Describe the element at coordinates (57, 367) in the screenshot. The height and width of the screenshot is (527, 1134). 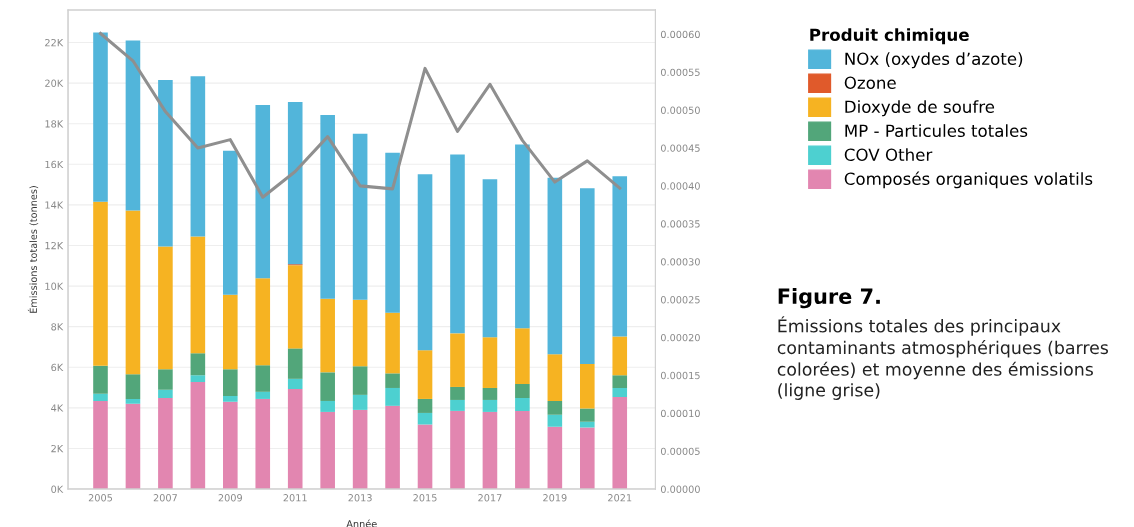
I see `y-tick-label: 6K` at that location.